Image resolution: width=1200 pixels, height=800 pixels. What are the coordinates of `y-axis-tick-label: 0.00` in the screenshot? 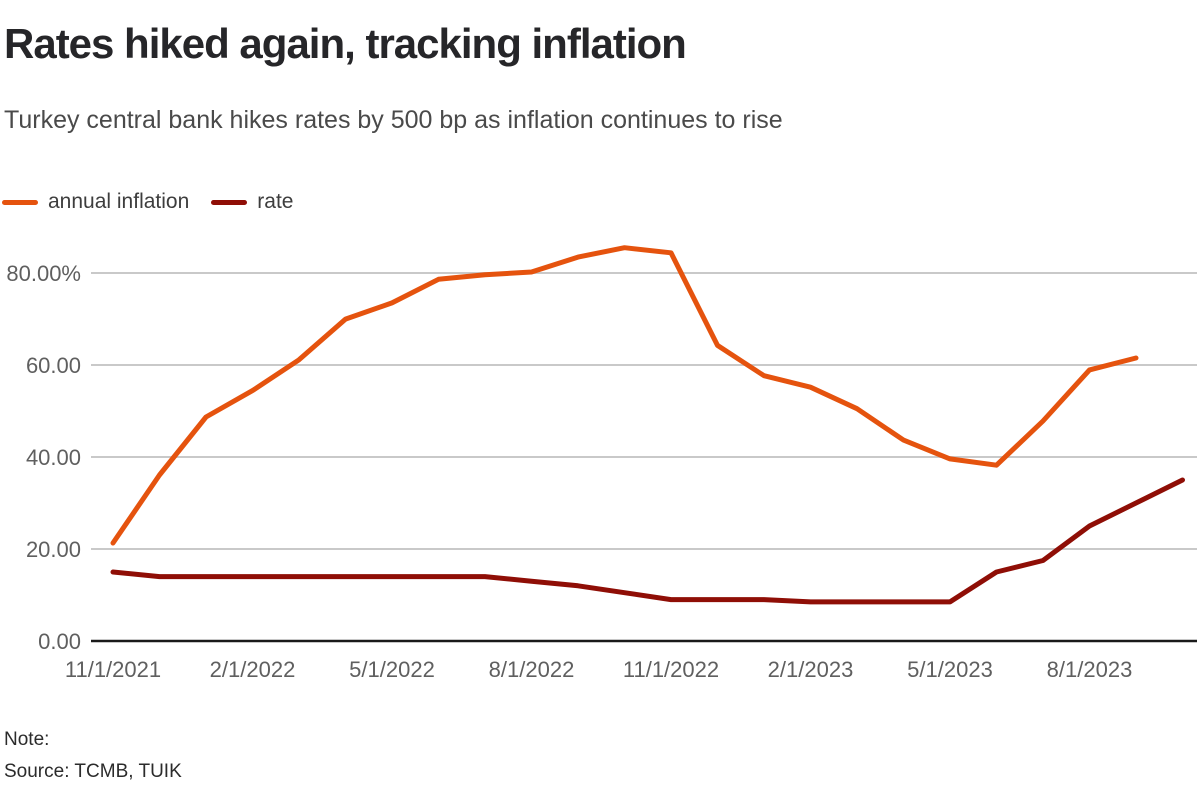 It's located at (59, 641).